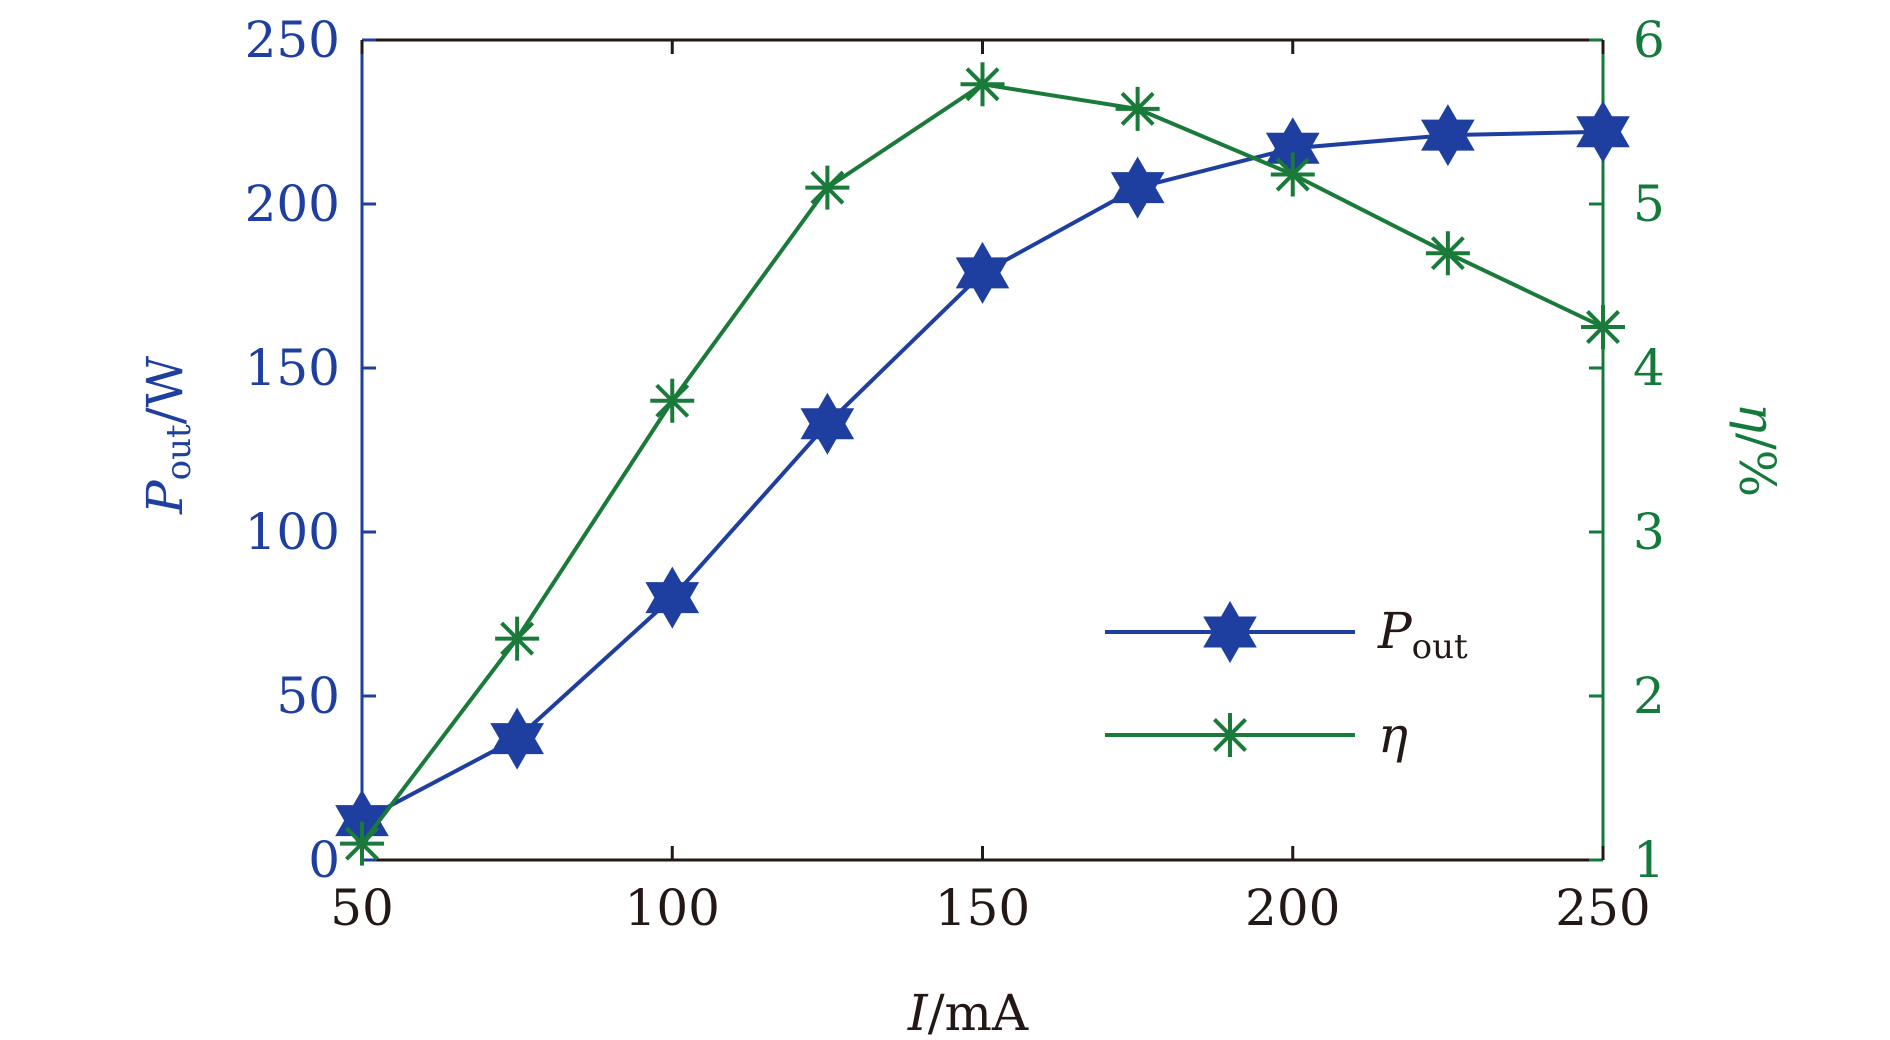  I want to click on legend-asterisk-marker, so click(1230, 735).